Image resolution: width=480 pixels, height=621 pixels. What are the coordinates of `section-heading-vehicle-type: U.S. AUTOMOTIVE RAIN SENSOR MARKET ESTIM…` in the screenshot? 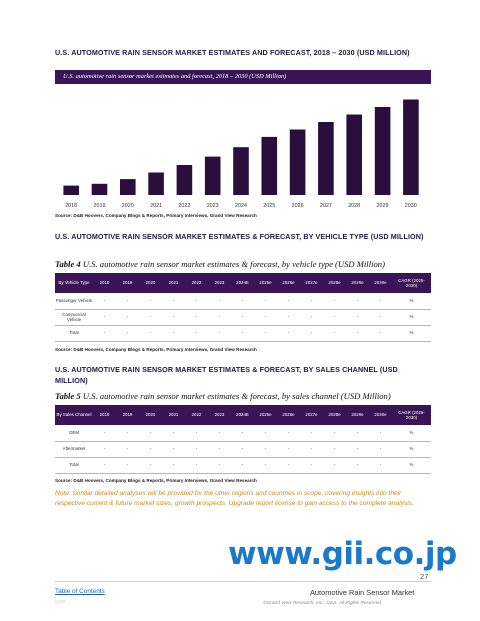 It's located at (239, 236).